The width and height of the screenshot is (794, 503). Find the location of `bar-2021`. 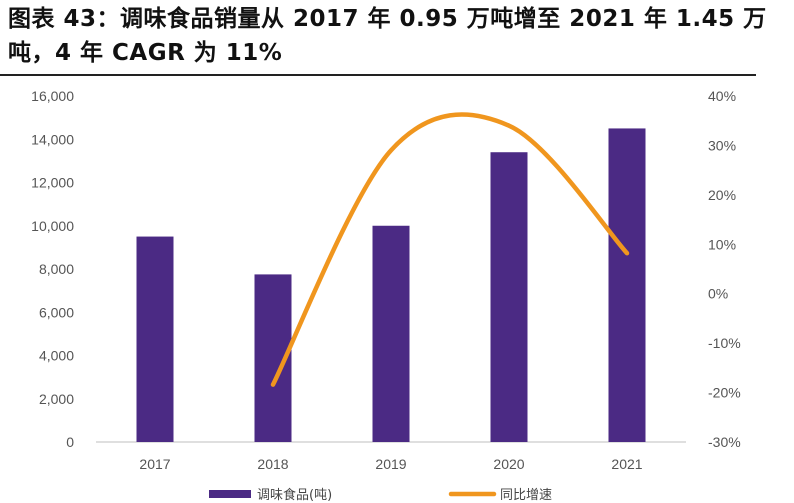

bar-2021 is located at coordinates (627, 285).